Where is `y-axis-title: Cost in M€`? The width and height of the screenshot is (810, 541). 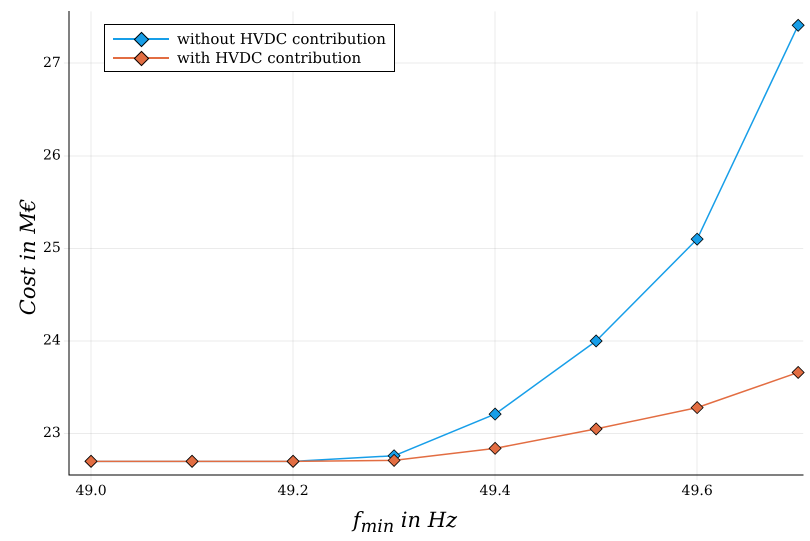
y-axis-title: Cost in M€ is located at coordinates (28, 258).